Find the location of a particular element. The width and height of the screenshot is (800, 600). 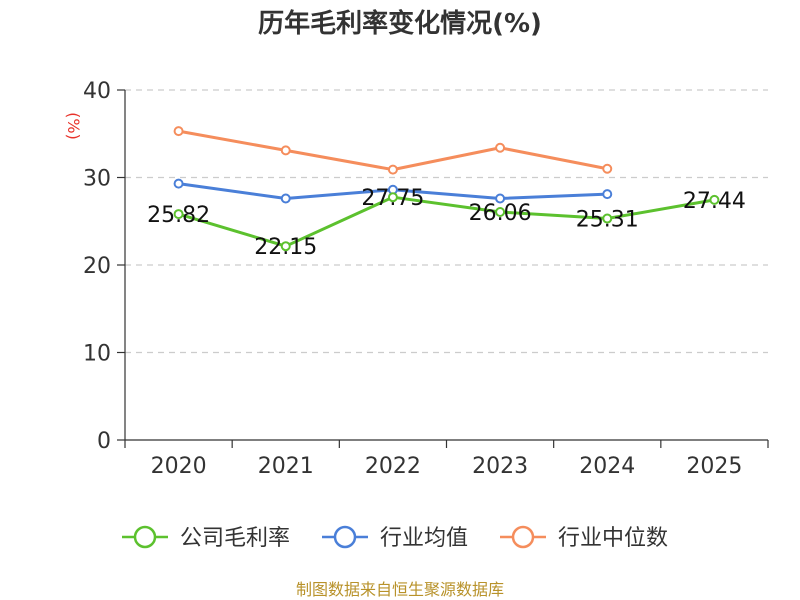

legend-label: 行业中位数 is located at coordinates (613, 538).